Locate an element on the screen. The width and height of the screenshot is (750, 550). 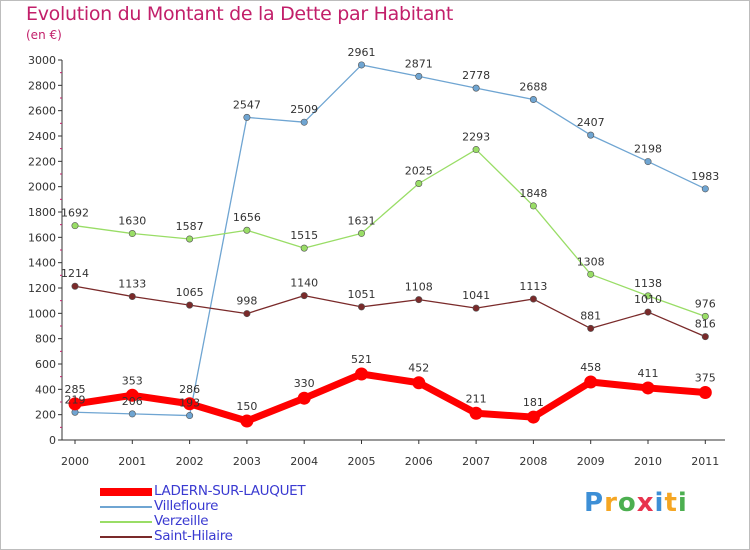
x-tick-label: 2003 is located at coordinates (247, 461).